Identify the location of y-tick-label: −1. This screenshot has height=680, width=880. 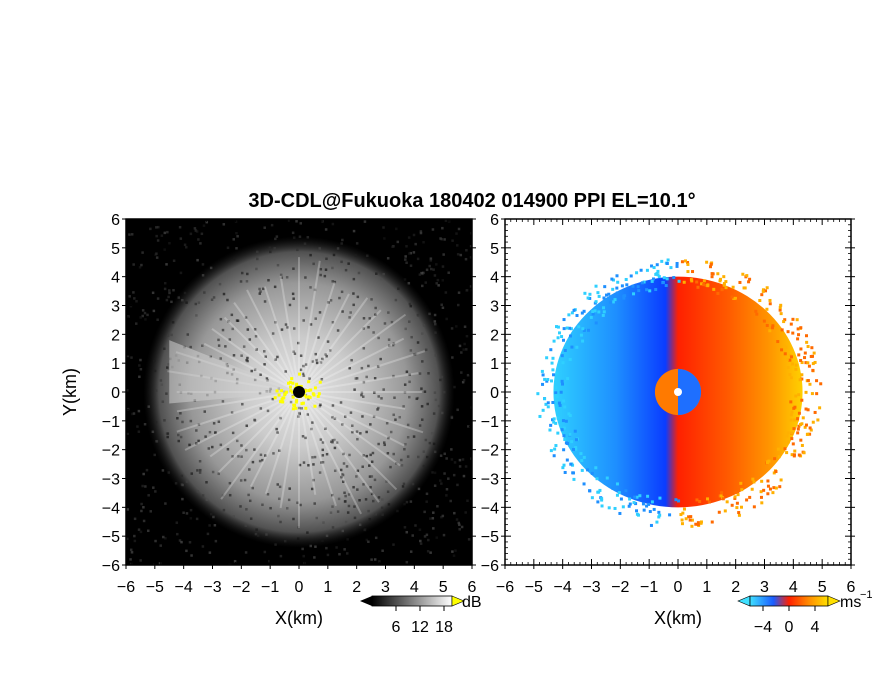
(111, 422).